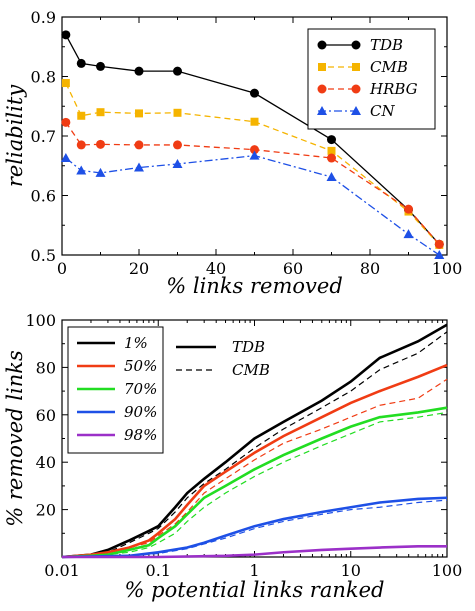 The image size is (475, 611). What do you see at coordinates (382, 111) in the screenshot?
I see `legend-label: CN` at bounding box center [382, 111].